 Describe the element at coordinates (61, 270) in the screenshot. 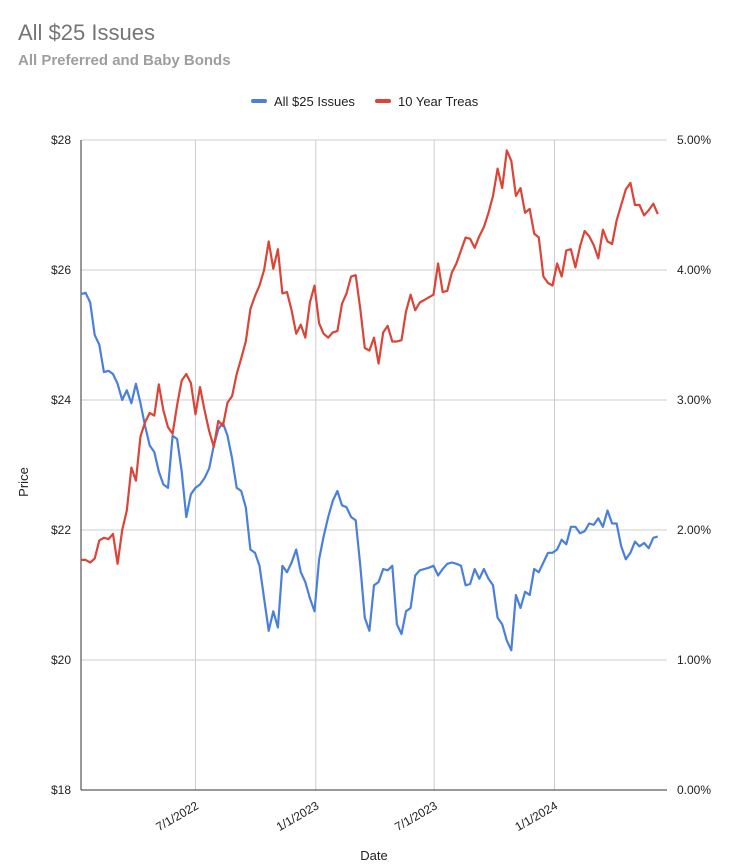

I see `y-left-tick-label: $26` at that location.